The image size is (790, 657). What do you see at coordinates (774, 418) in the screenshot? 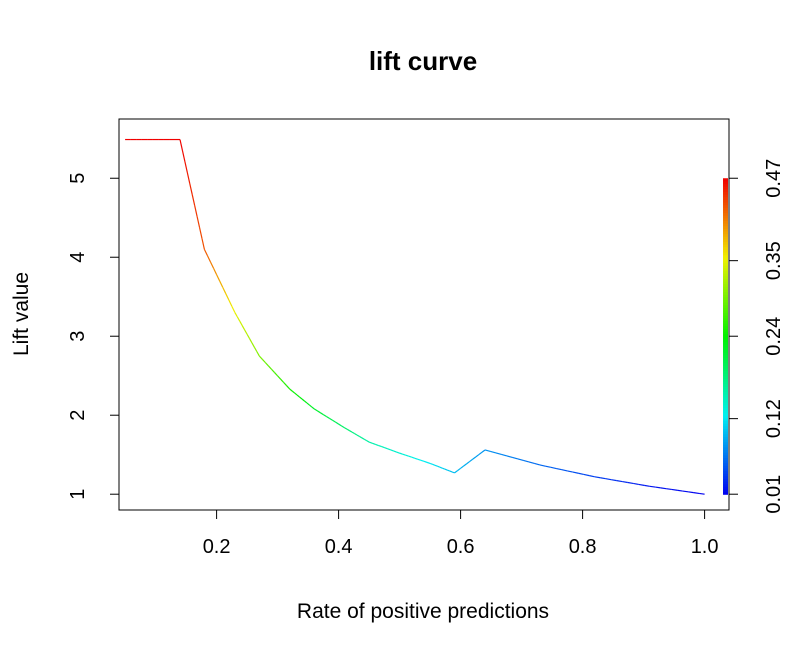
I see `color-tick-label: 0.12` at bounding box center [774, 418].